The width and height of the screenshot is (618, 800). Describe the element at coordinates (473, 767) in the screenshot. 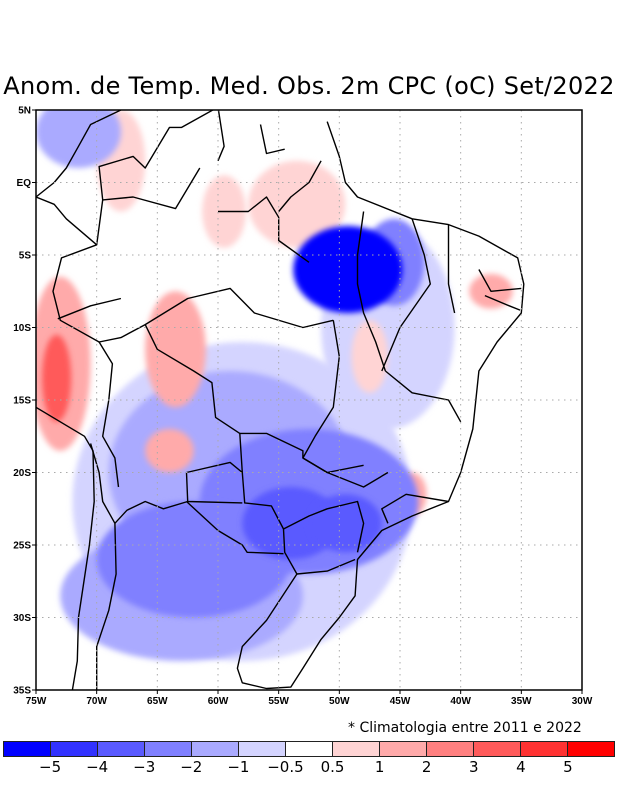

I see `colorbar-label: 3` at that location.